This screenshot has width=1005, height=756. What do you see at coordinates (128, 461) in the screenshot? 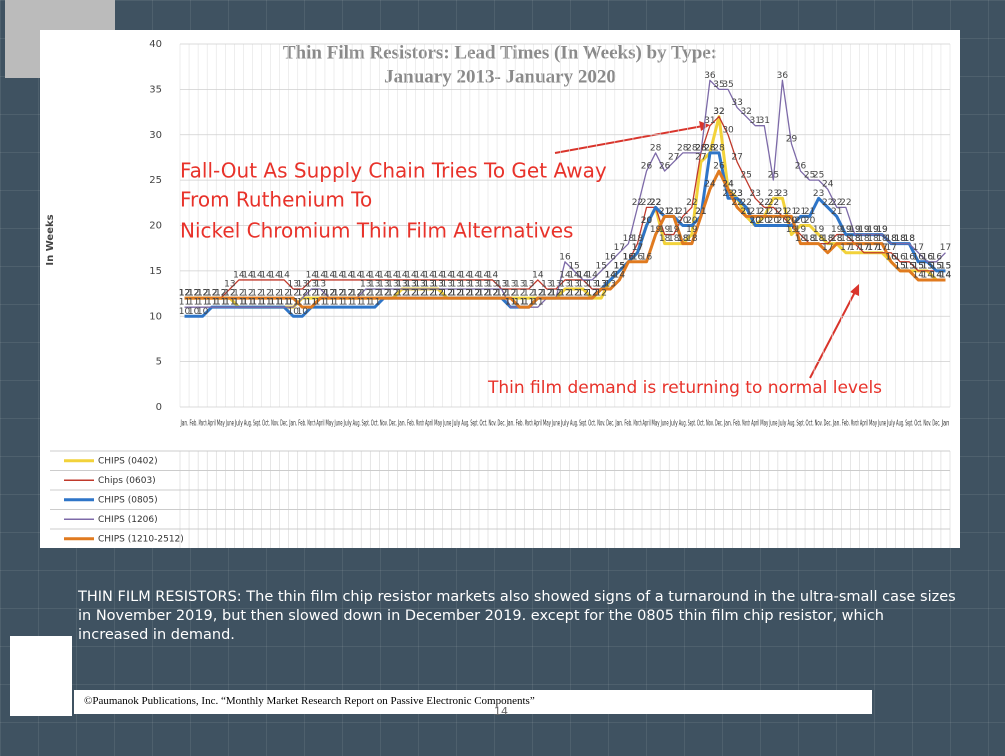
I see `legend-label: CHIPS (0402)` at bounding box center [128, 461].